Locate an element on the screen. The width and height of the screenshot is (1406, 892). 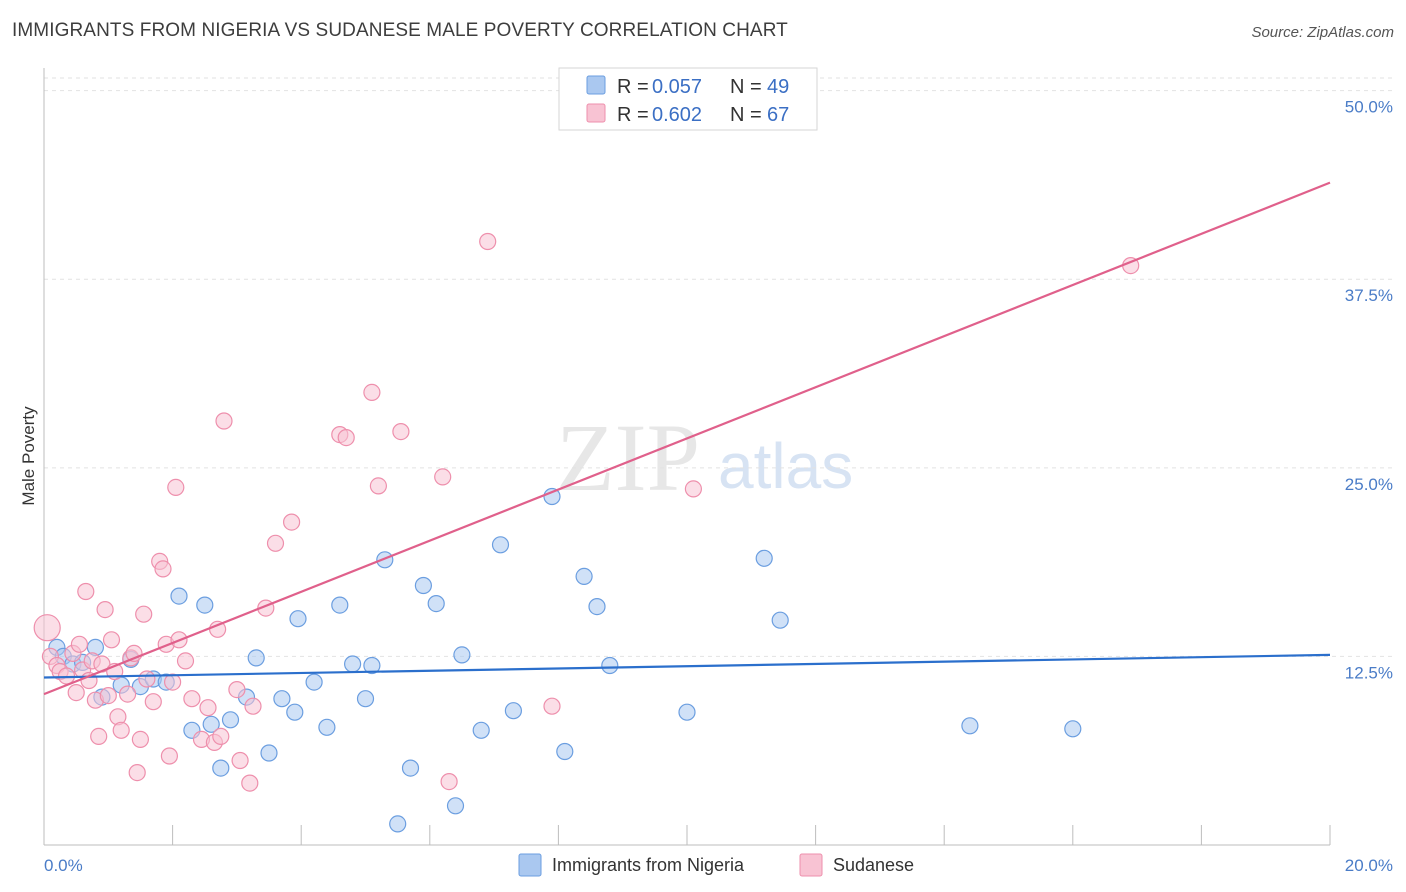
bottom-legend: Immigrants from Nigeria Sudanese is located at coordinates (716, 865).